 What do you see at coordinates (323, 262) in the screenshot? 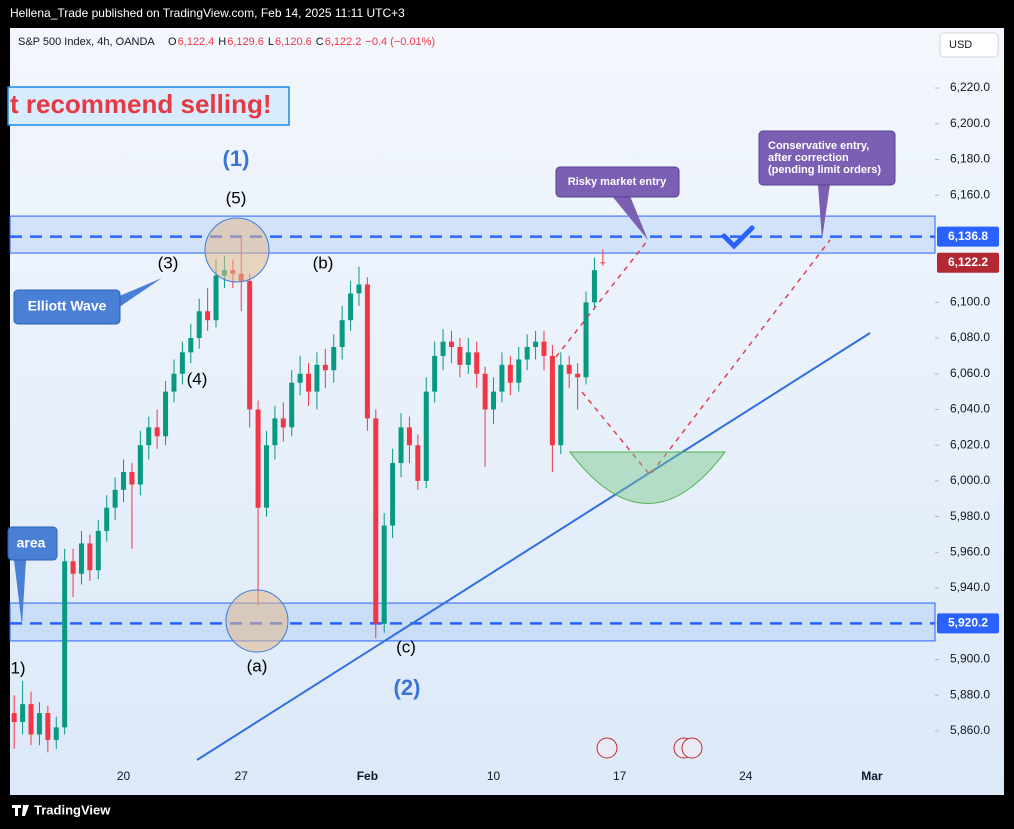
I see `wave-label: (b)` at bounding box center [323, 262].